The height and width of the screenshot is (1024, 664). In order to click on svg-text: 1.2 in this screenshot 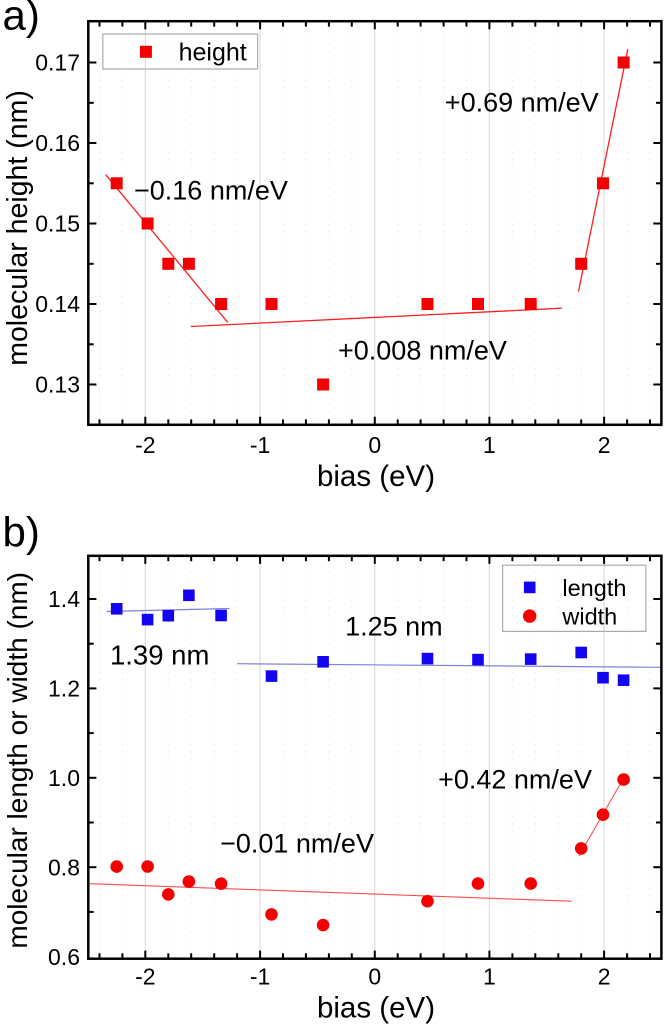, I will do `click(64, 689)`.